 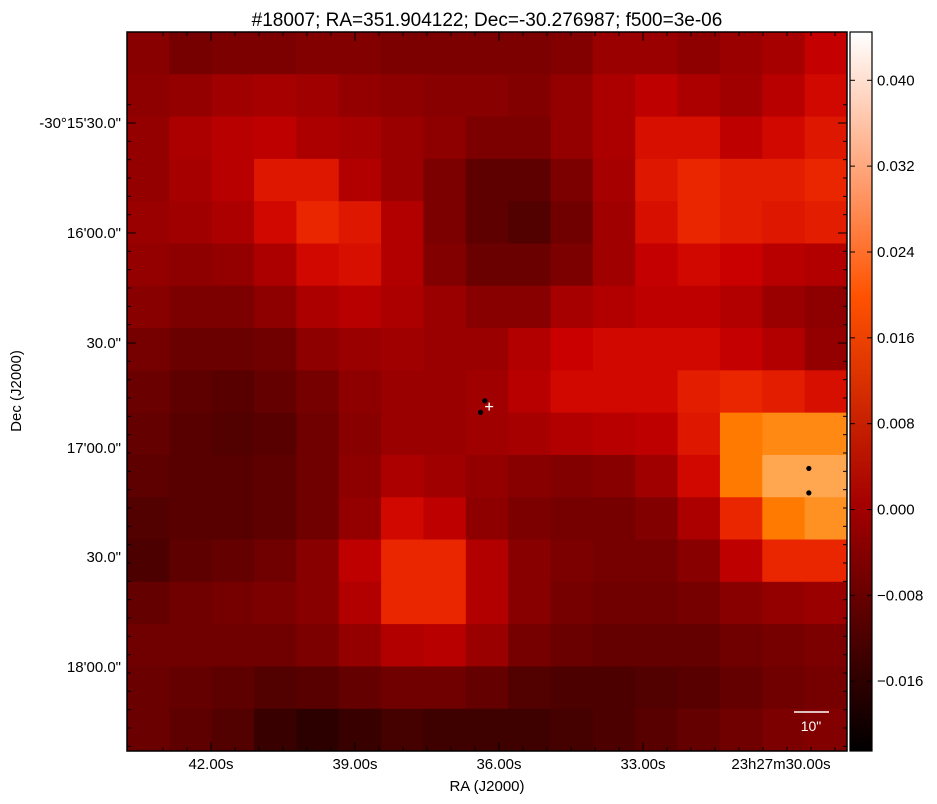 What do you see at coordinates (94, 233) in the screenshot?
I see `y-tick-label: 16'00.0"` at bounding box center [94, 233].